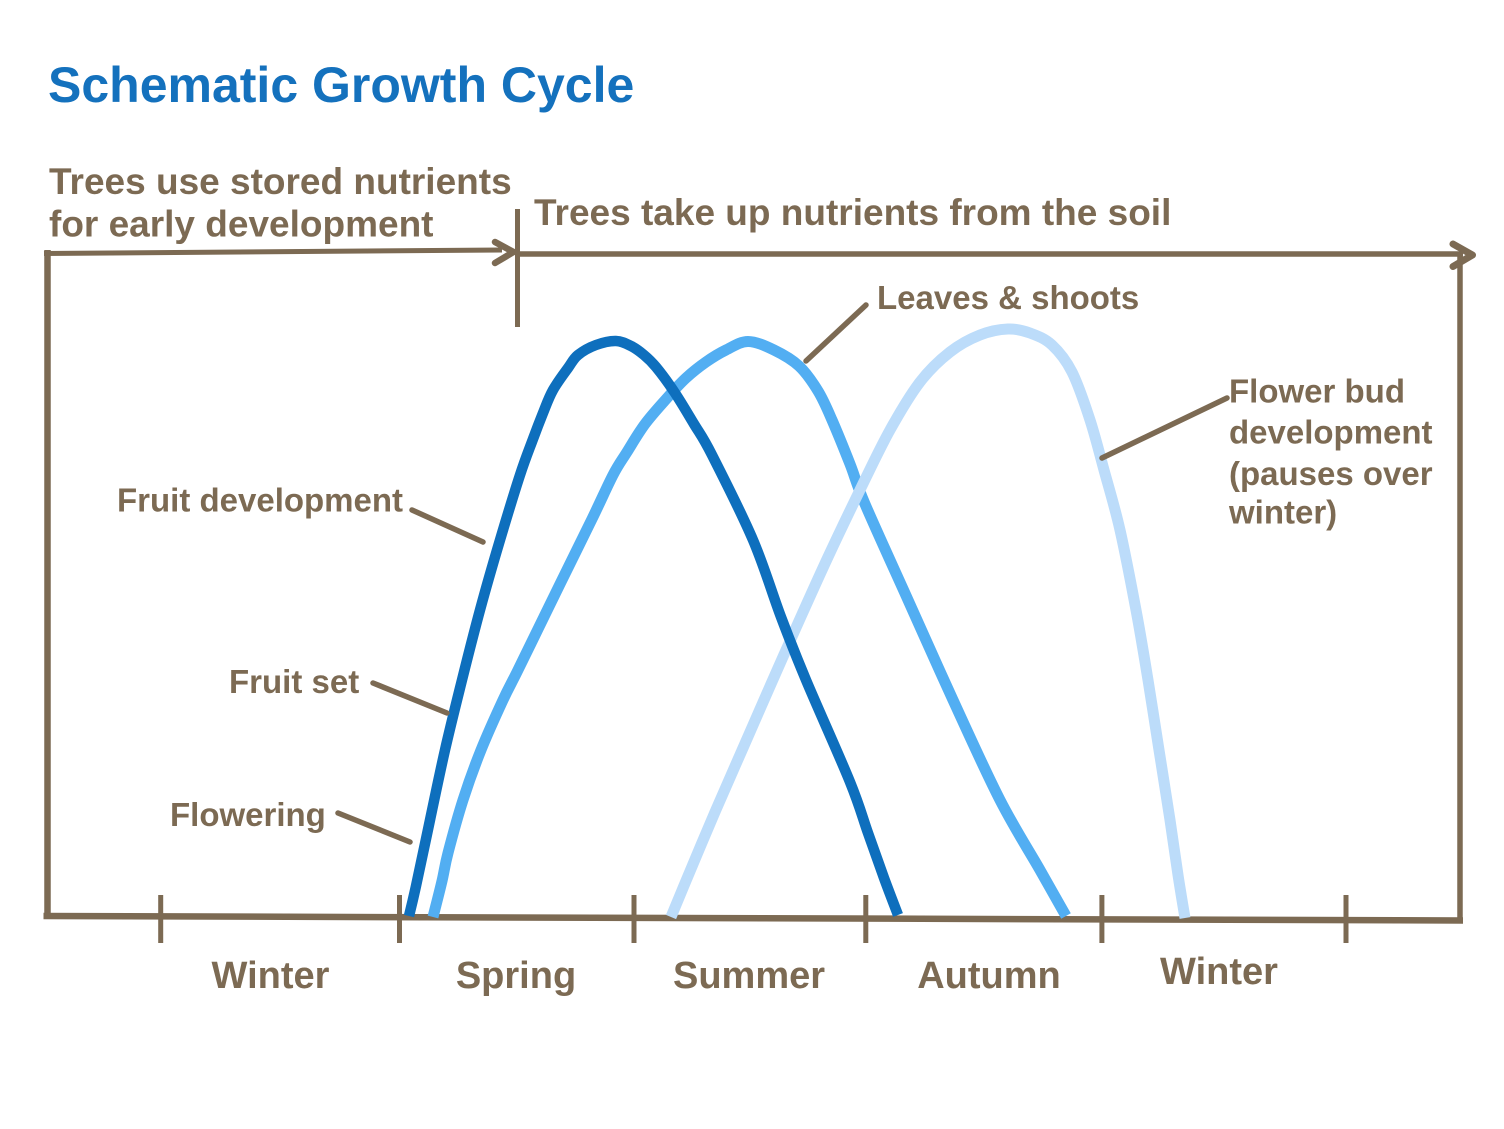 This screenshot has width=1504, height=1129. I want to click on svg-text: development, so click(1331, 432).